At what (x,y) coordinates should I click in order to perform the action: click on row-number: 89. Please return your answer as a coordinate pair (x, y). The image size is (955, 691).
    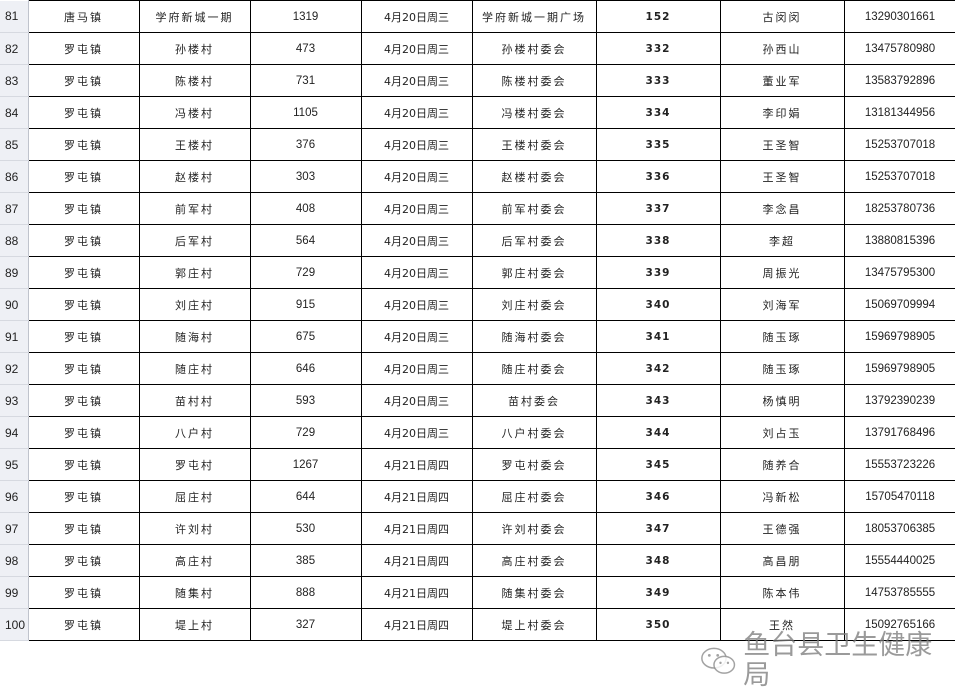
    Looking at the image, I should click on (14, 272).